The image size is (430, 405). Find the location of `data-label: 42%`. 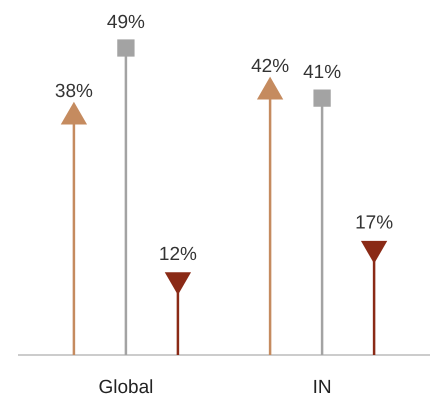

data-label: 42% is located at coordinates (270, 66).